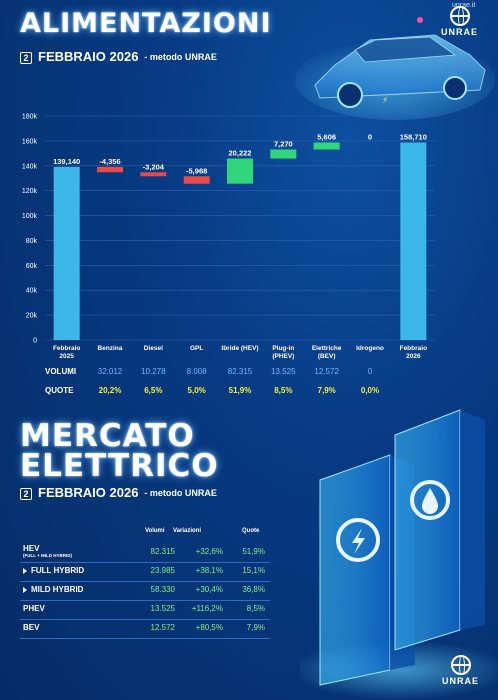 Image resolution: width=498 pixels, height=700 pixels. What do you see at coordinates (283, 356) in the screenshot?
I see `category-label: (PHEV)` at bounding box center [283, 356].